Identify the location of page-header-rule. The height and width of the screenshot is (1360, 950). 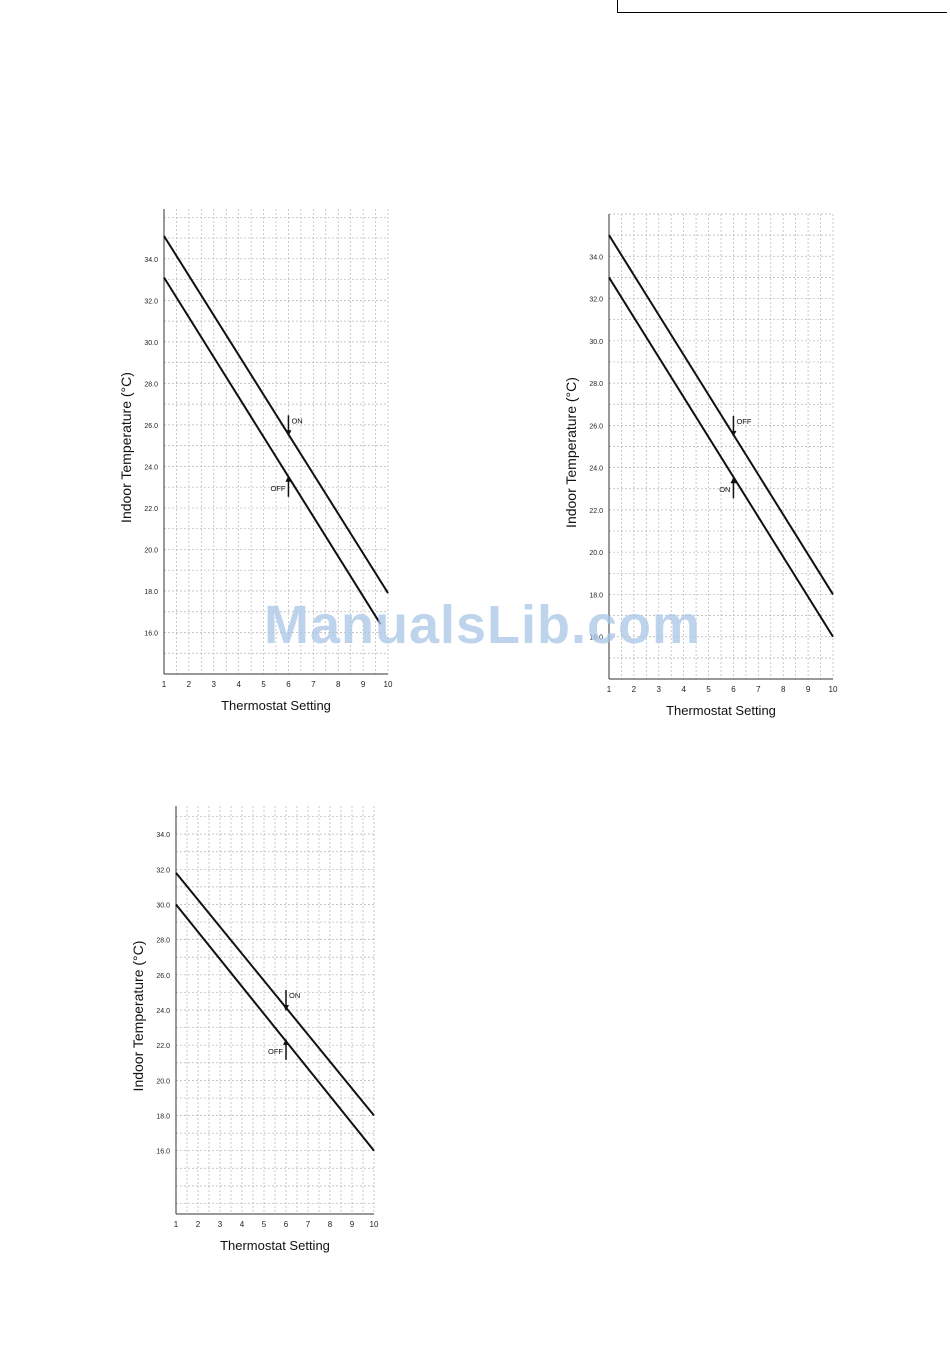
(782, 6).